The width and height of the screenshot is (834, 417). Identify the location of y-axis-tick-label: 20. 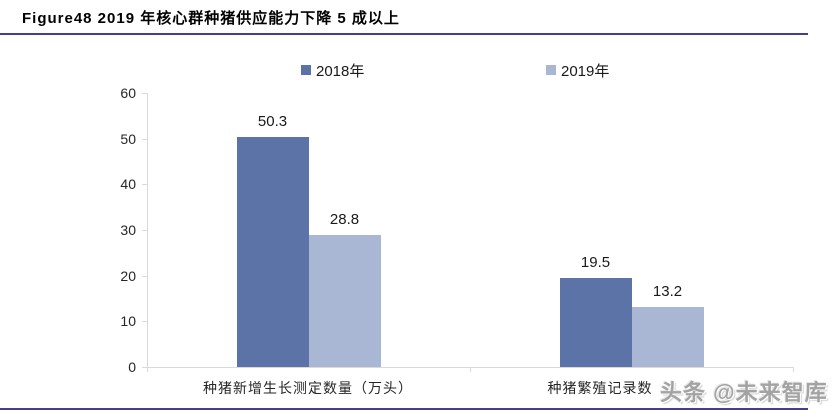
(128, 275).